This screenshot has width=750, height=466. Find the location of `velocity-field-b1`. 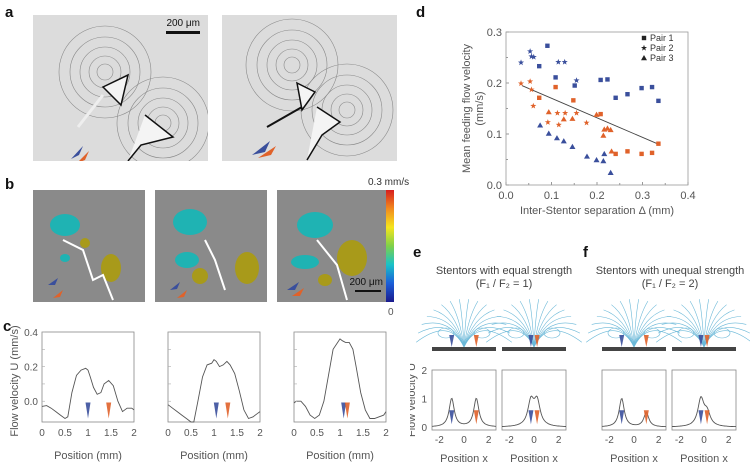

velocity-field-b1 is located at coordinates (84, 257).